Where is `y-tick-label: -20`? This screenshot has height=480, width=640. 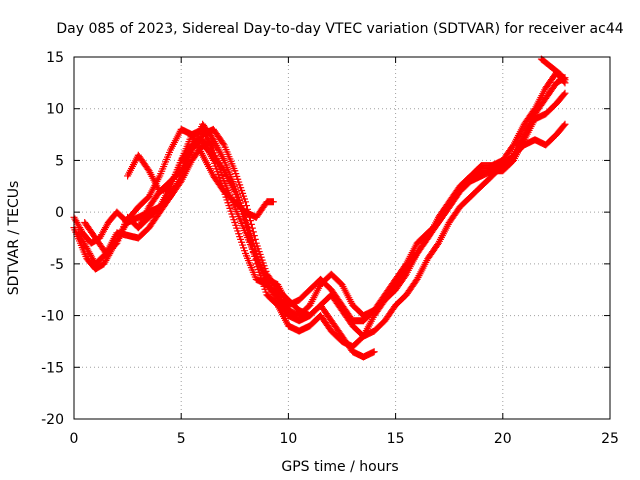 y-tick-label: -20 is located at coordinates (52, 420).